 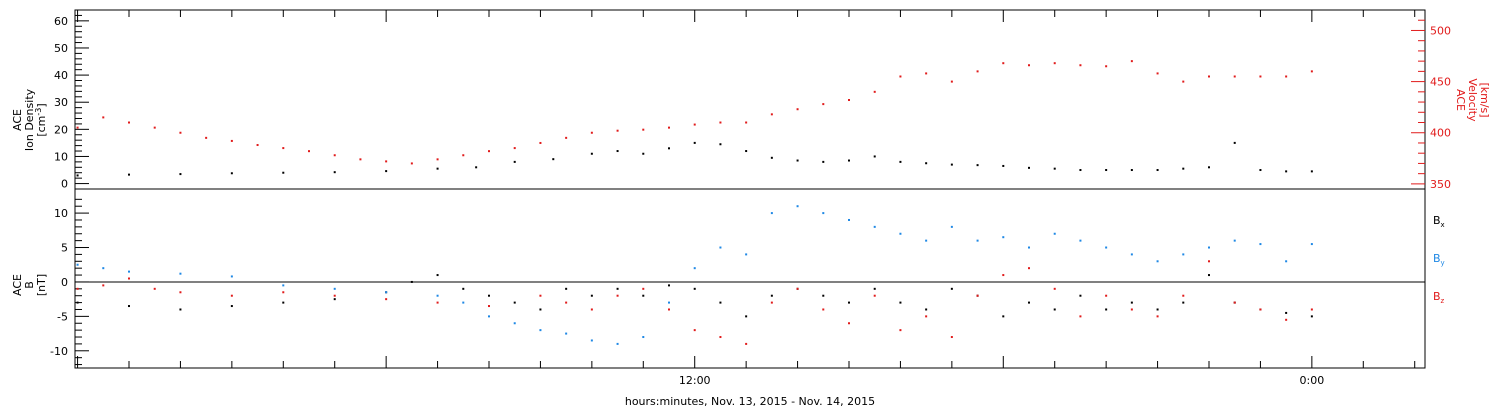 I want to click on ion-density-unit-base: [cm, so click(x=41, y=126).